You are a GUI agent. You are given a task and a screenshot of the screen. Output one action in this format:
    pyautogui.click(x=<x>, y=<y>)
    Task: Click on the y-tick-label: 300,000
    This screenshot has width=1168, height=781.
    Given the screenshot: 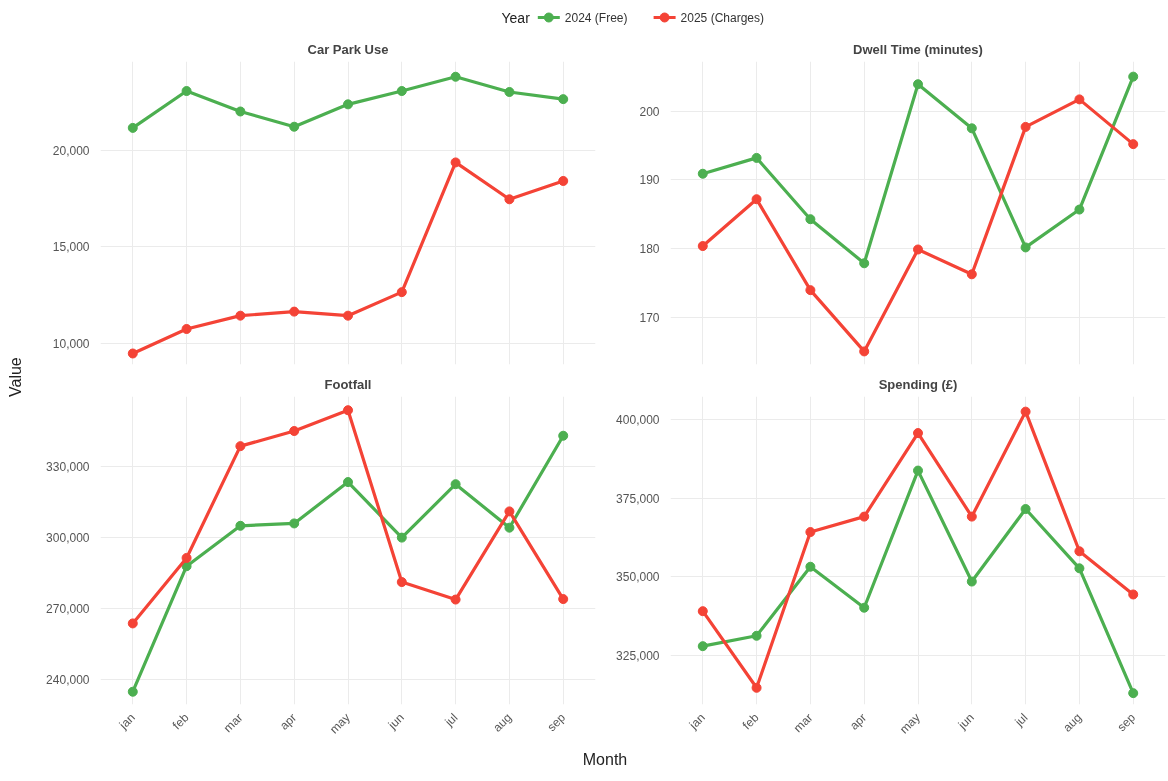 What is the action you would take?
    pyautogui.click(x=68, y=538)
    